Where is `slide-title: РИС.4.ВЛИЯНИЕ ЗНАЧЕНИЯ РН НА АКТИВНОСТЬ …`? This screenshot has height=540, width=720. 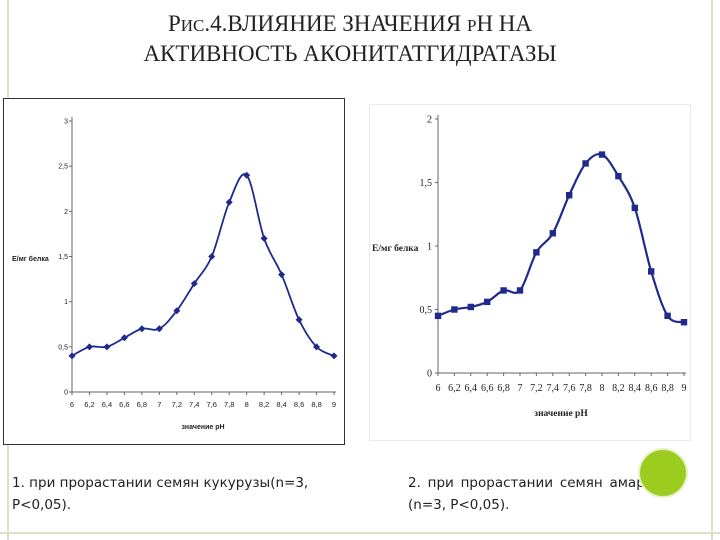 slide-title: РИС.4.ВЛИЯНИЕ ЗНАЧЕНИЯ РН НА АКТИВНОСТЬ … is located at coordinates (350, 39).